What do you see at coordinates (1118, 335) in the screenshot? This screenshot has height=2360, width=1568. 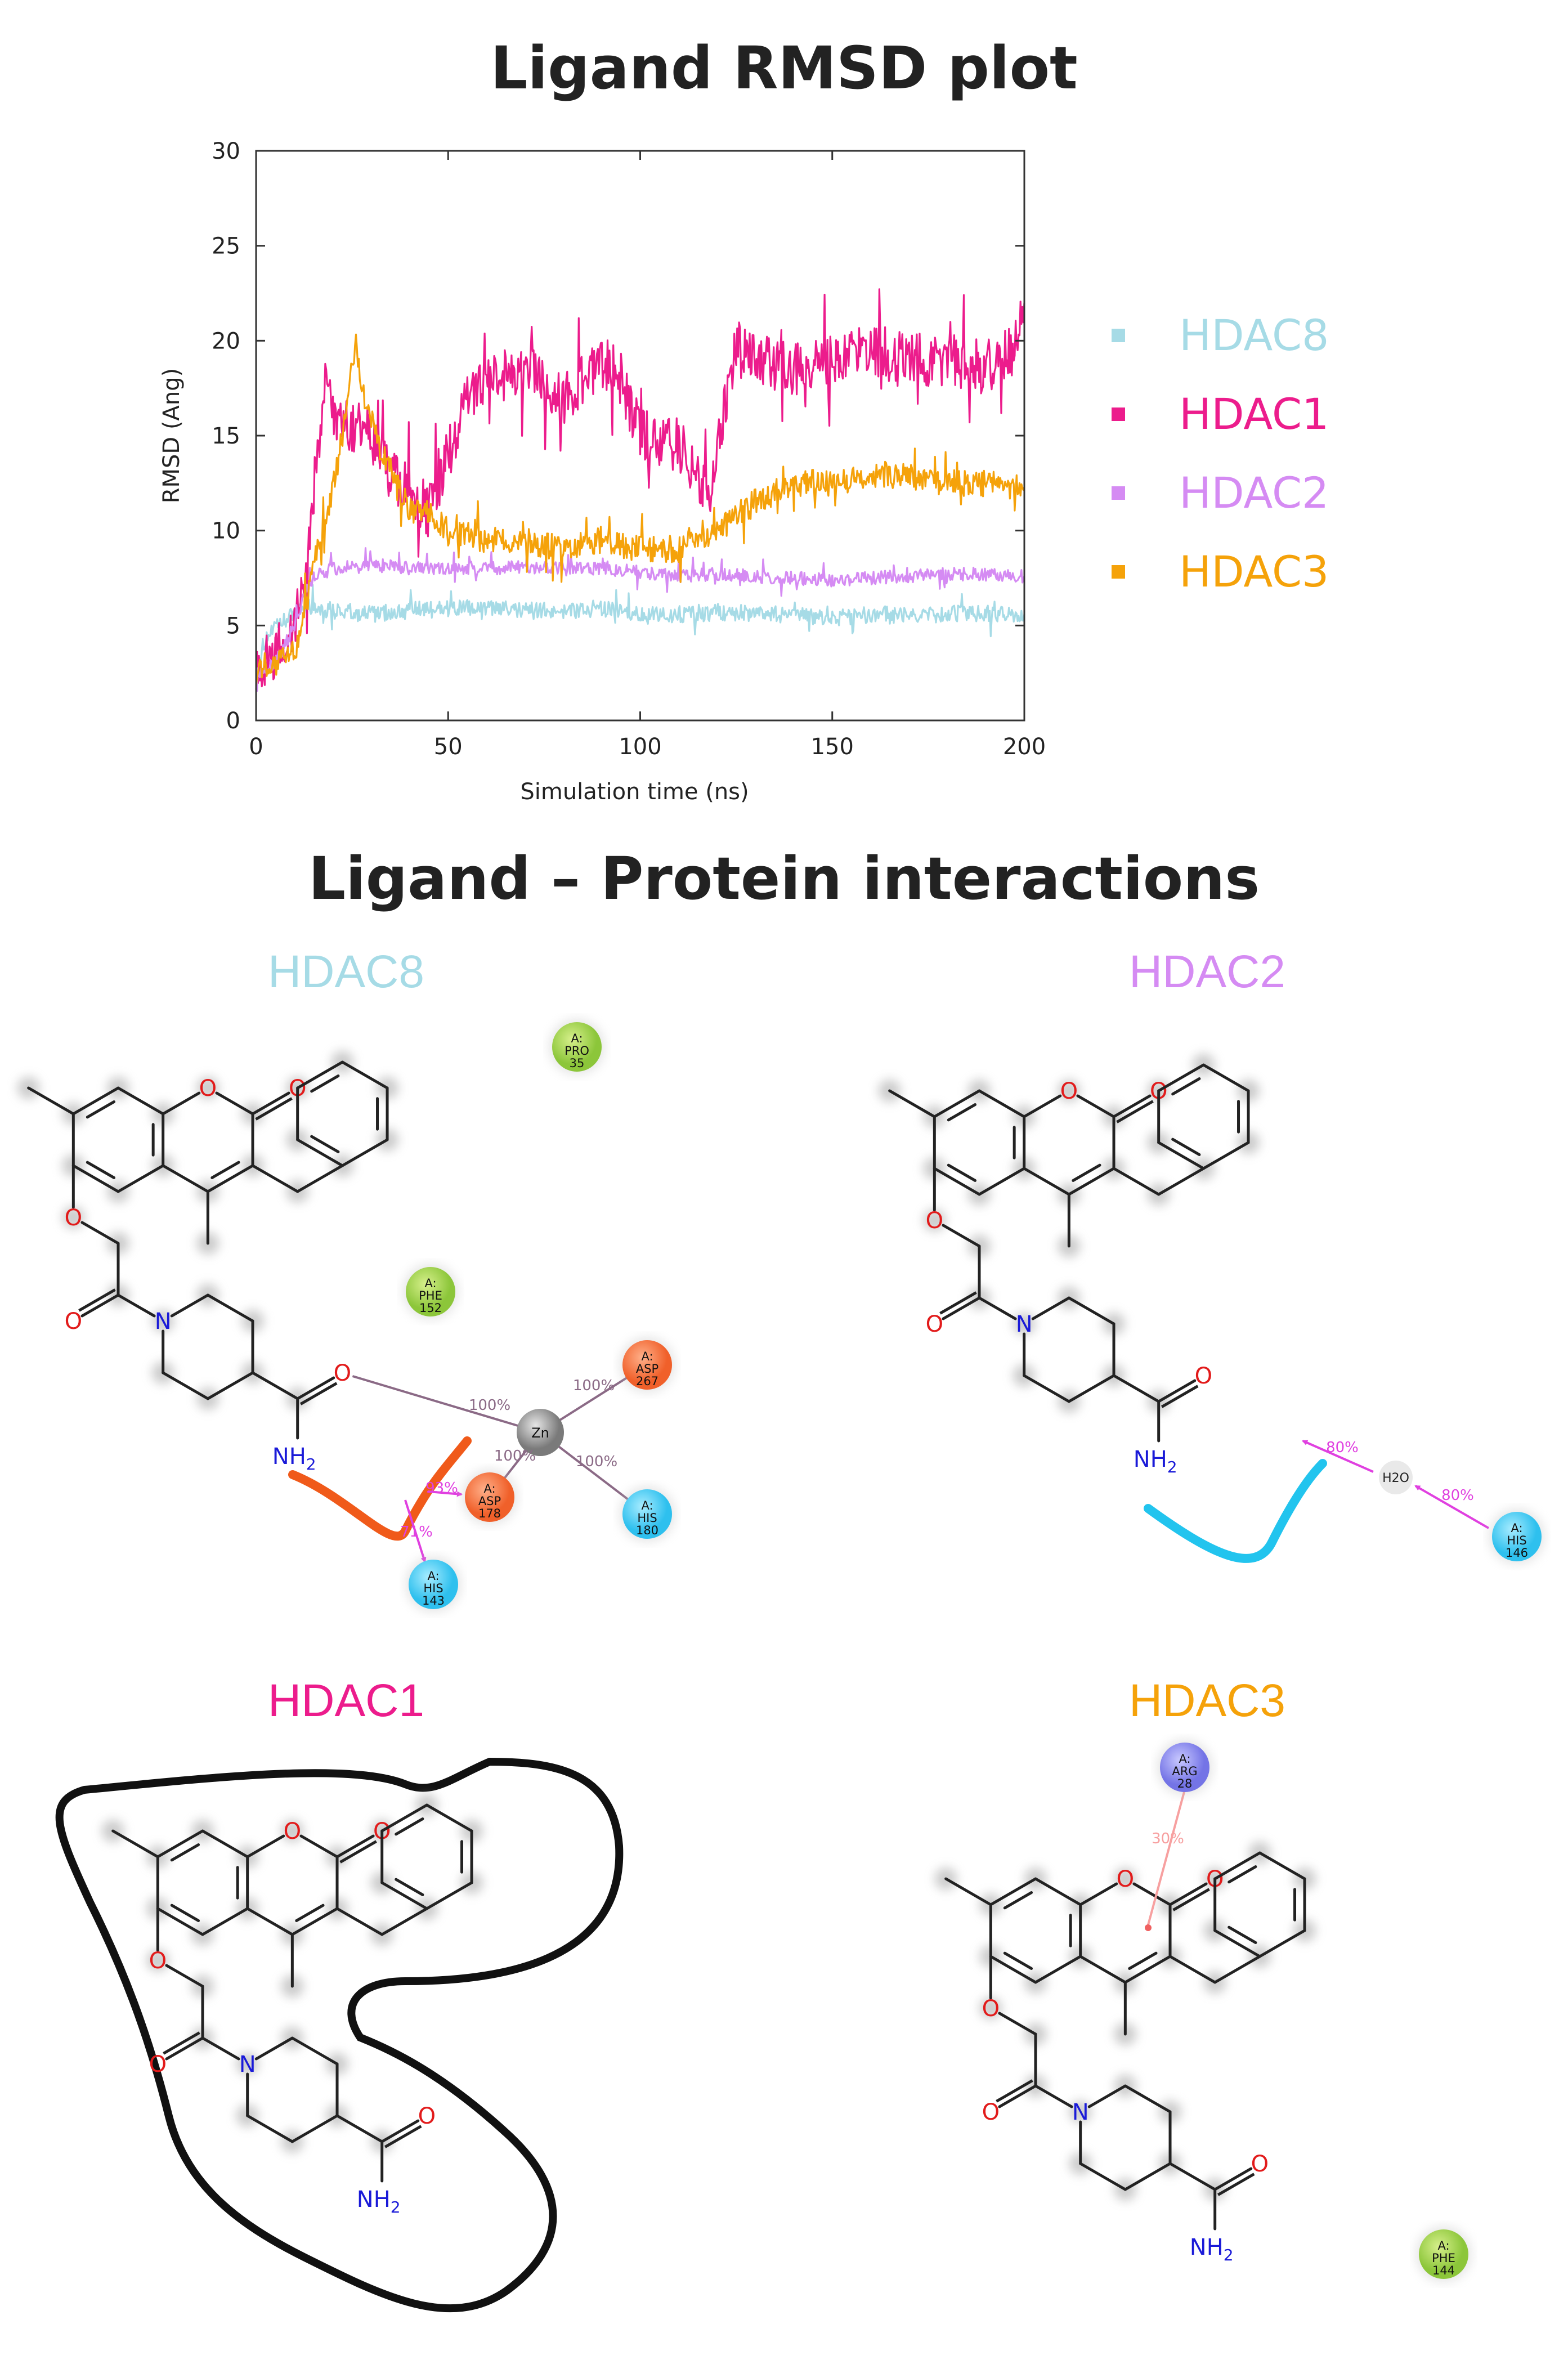 I see `legend-swatch-hdac8` at bounding box center [1118, 335].